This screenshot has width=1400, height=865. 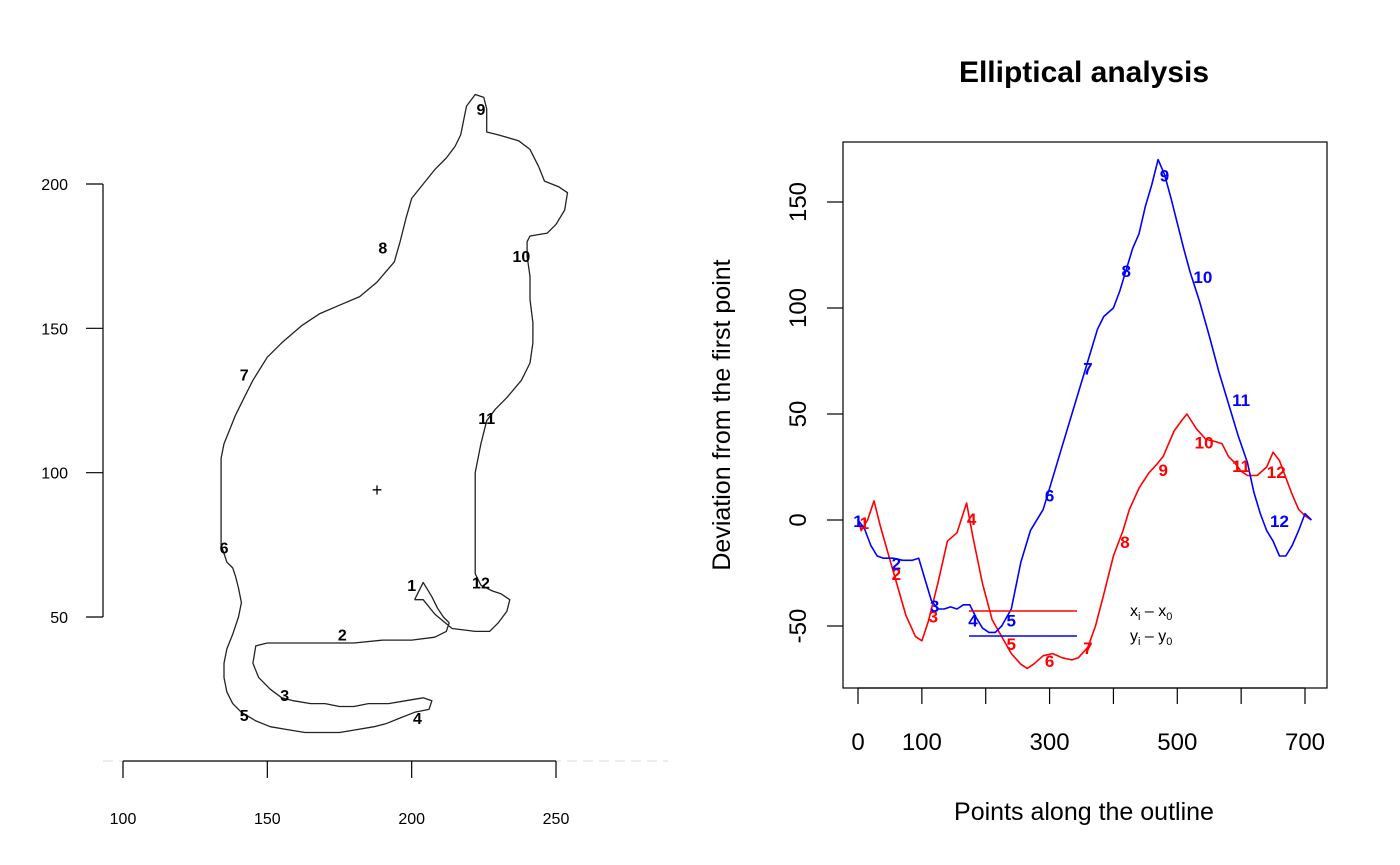 I want to click on outline-point-label: 3, so click(x=284, y=696).